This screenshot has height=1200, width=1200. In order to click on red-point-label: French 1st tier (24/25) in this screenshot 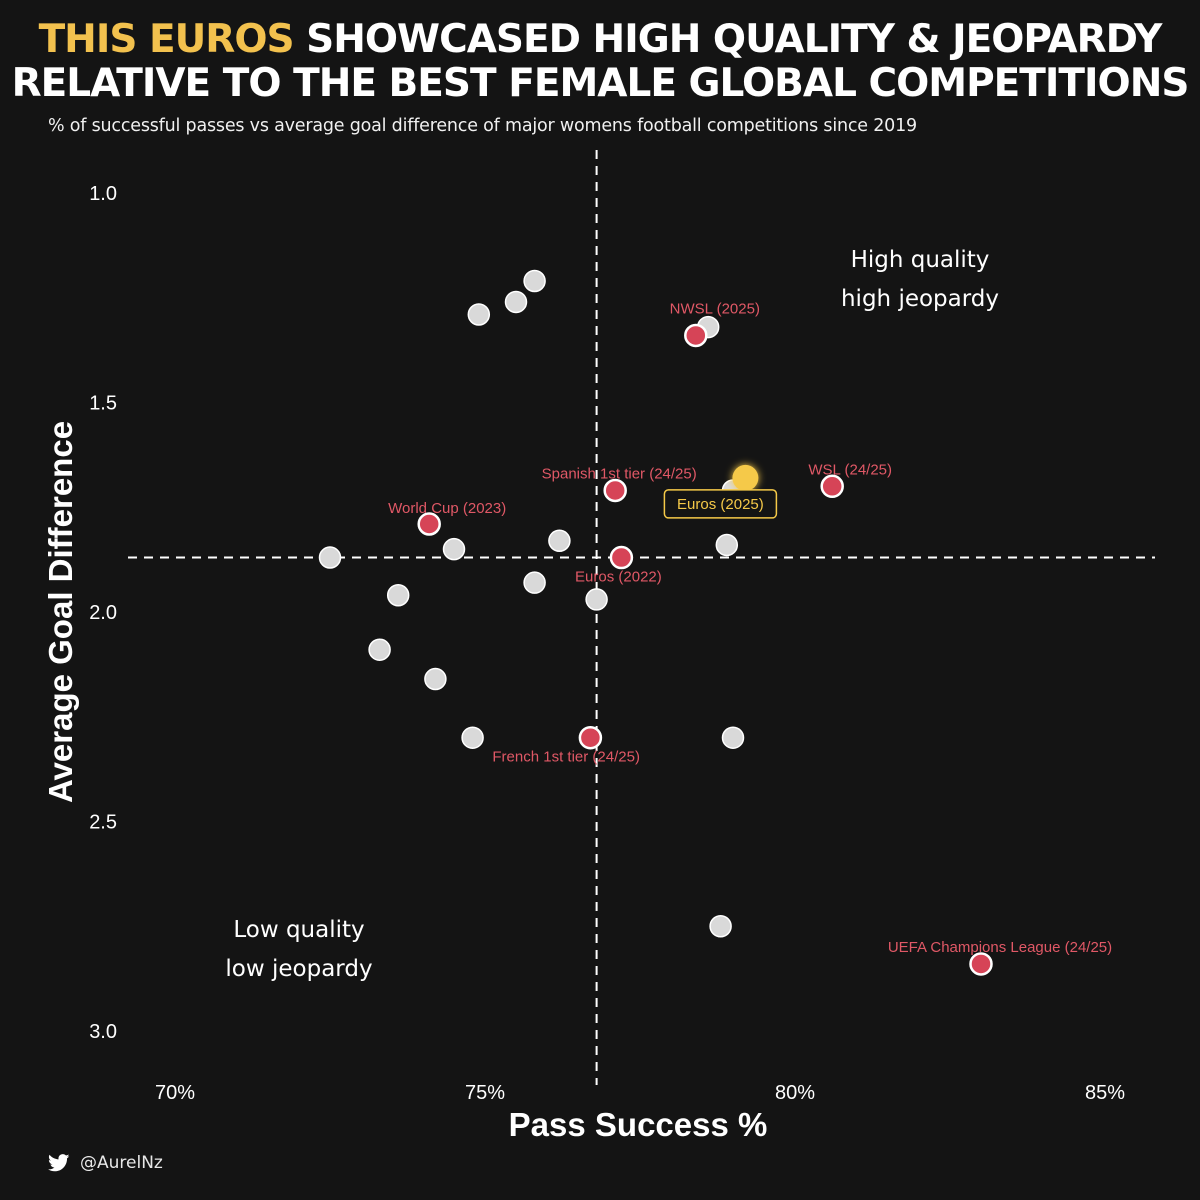, I will do `click(566, 757)`.